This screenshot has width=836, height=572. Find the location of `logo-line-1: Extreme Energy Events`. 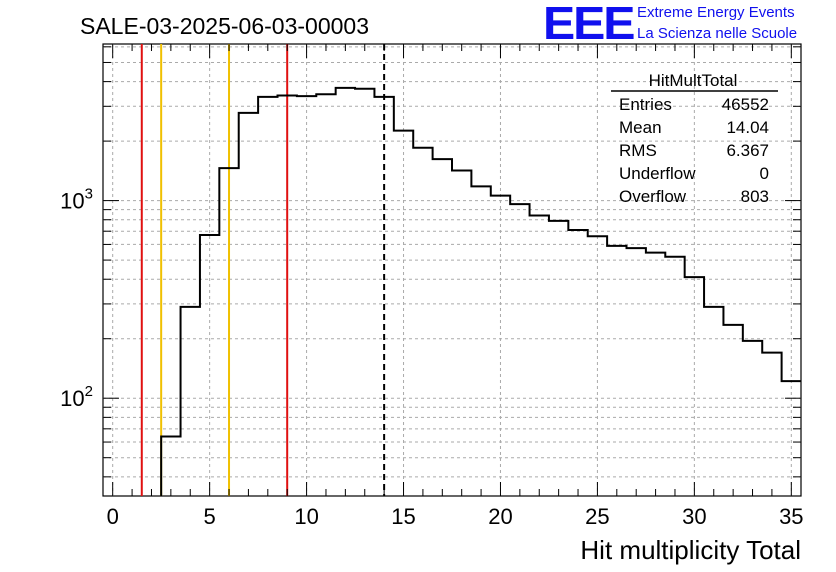

logo-line-1: Extreme Energy Events is located at coordinates (716, 12).